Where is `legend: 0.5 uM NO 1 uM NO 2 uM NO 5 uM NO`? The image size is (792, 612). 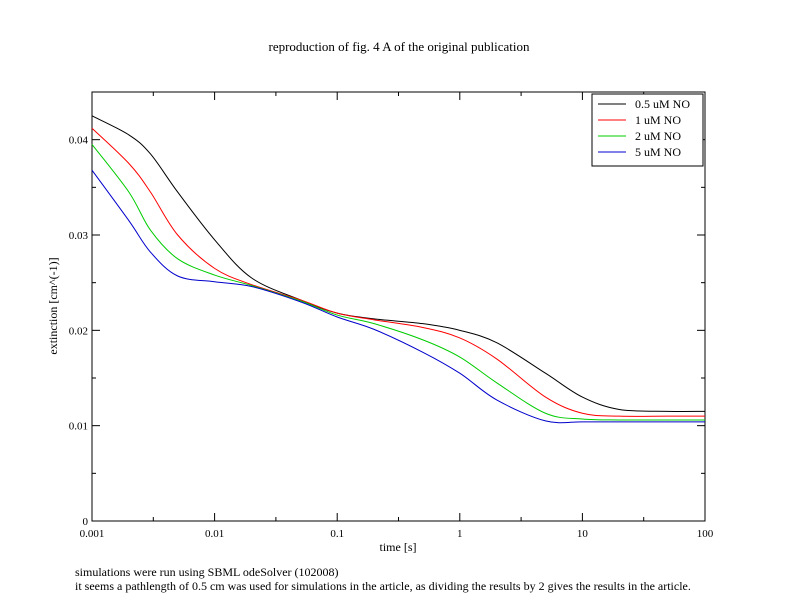
legend: 0.5 uM NO 1 uM NO 2 uM NO 5 uM NO is located at coordinates (647, 130).